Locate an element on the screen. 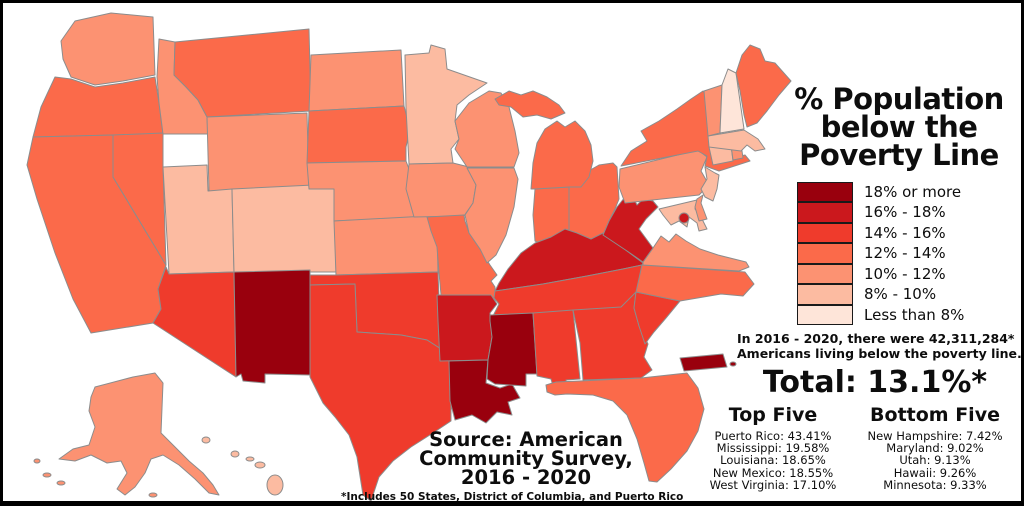  state-pr is located at coordinates (703, 362).